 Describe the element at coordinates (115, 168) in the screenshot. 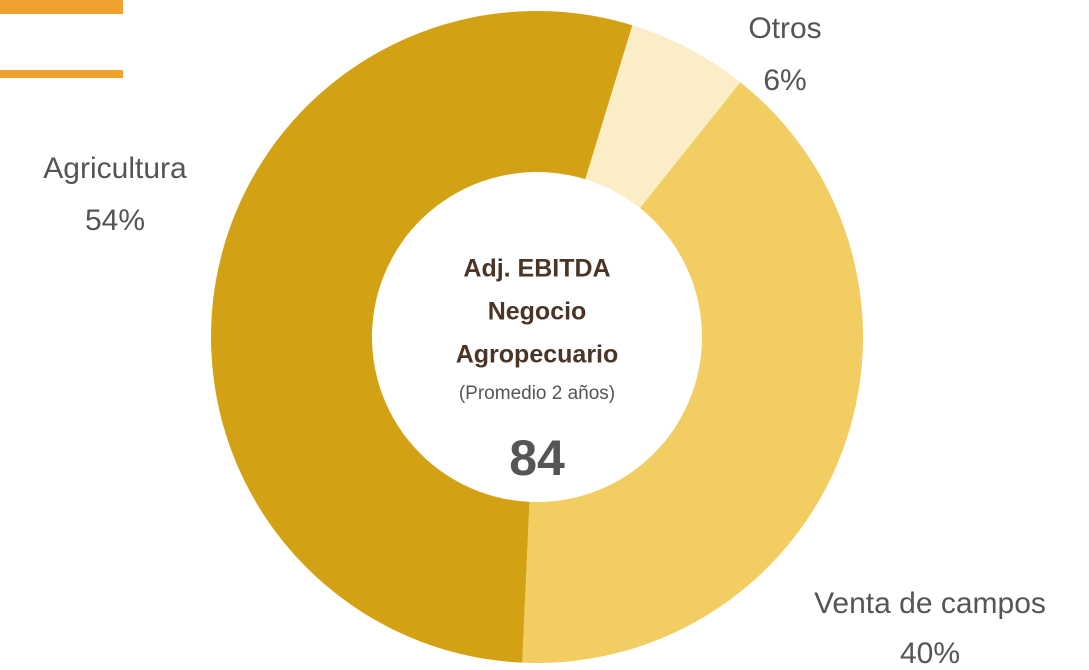

I see `slice-label: Agricultura` at that location.